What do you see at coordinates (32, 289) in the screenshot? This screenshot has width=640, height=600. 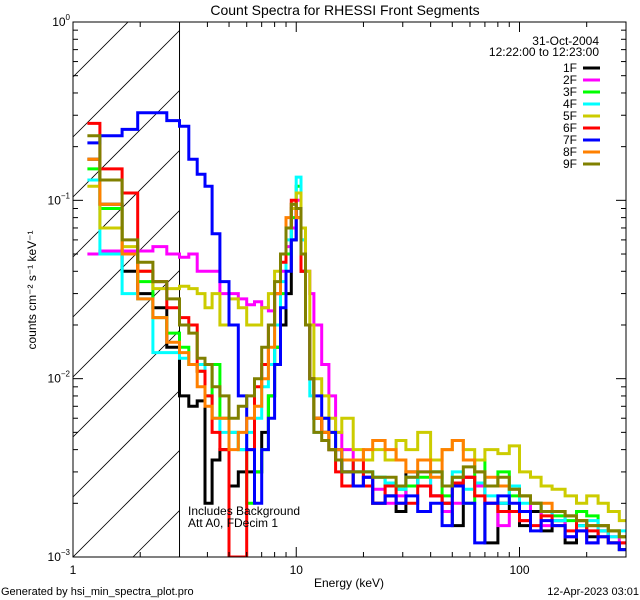 I see `y-axis-label: counts cm⁻² s⁻¹ keV⁻¹` at bounding box center [32, 289].